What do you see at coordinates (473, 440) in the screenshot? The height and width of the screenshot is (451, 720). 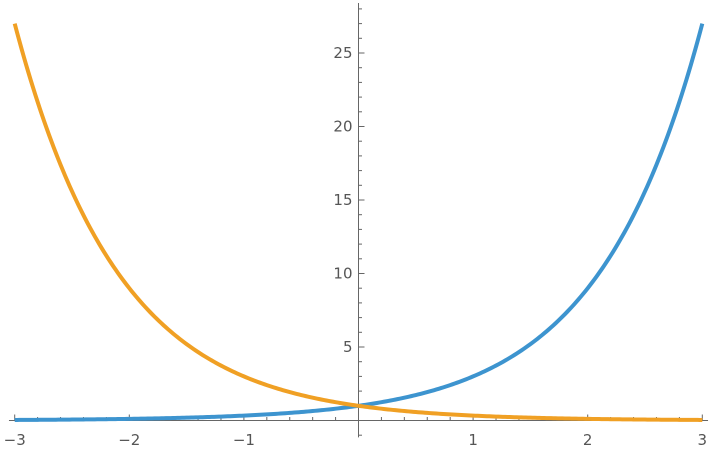 I see `x-tick-label: 1` at bounding box center [473, 440].